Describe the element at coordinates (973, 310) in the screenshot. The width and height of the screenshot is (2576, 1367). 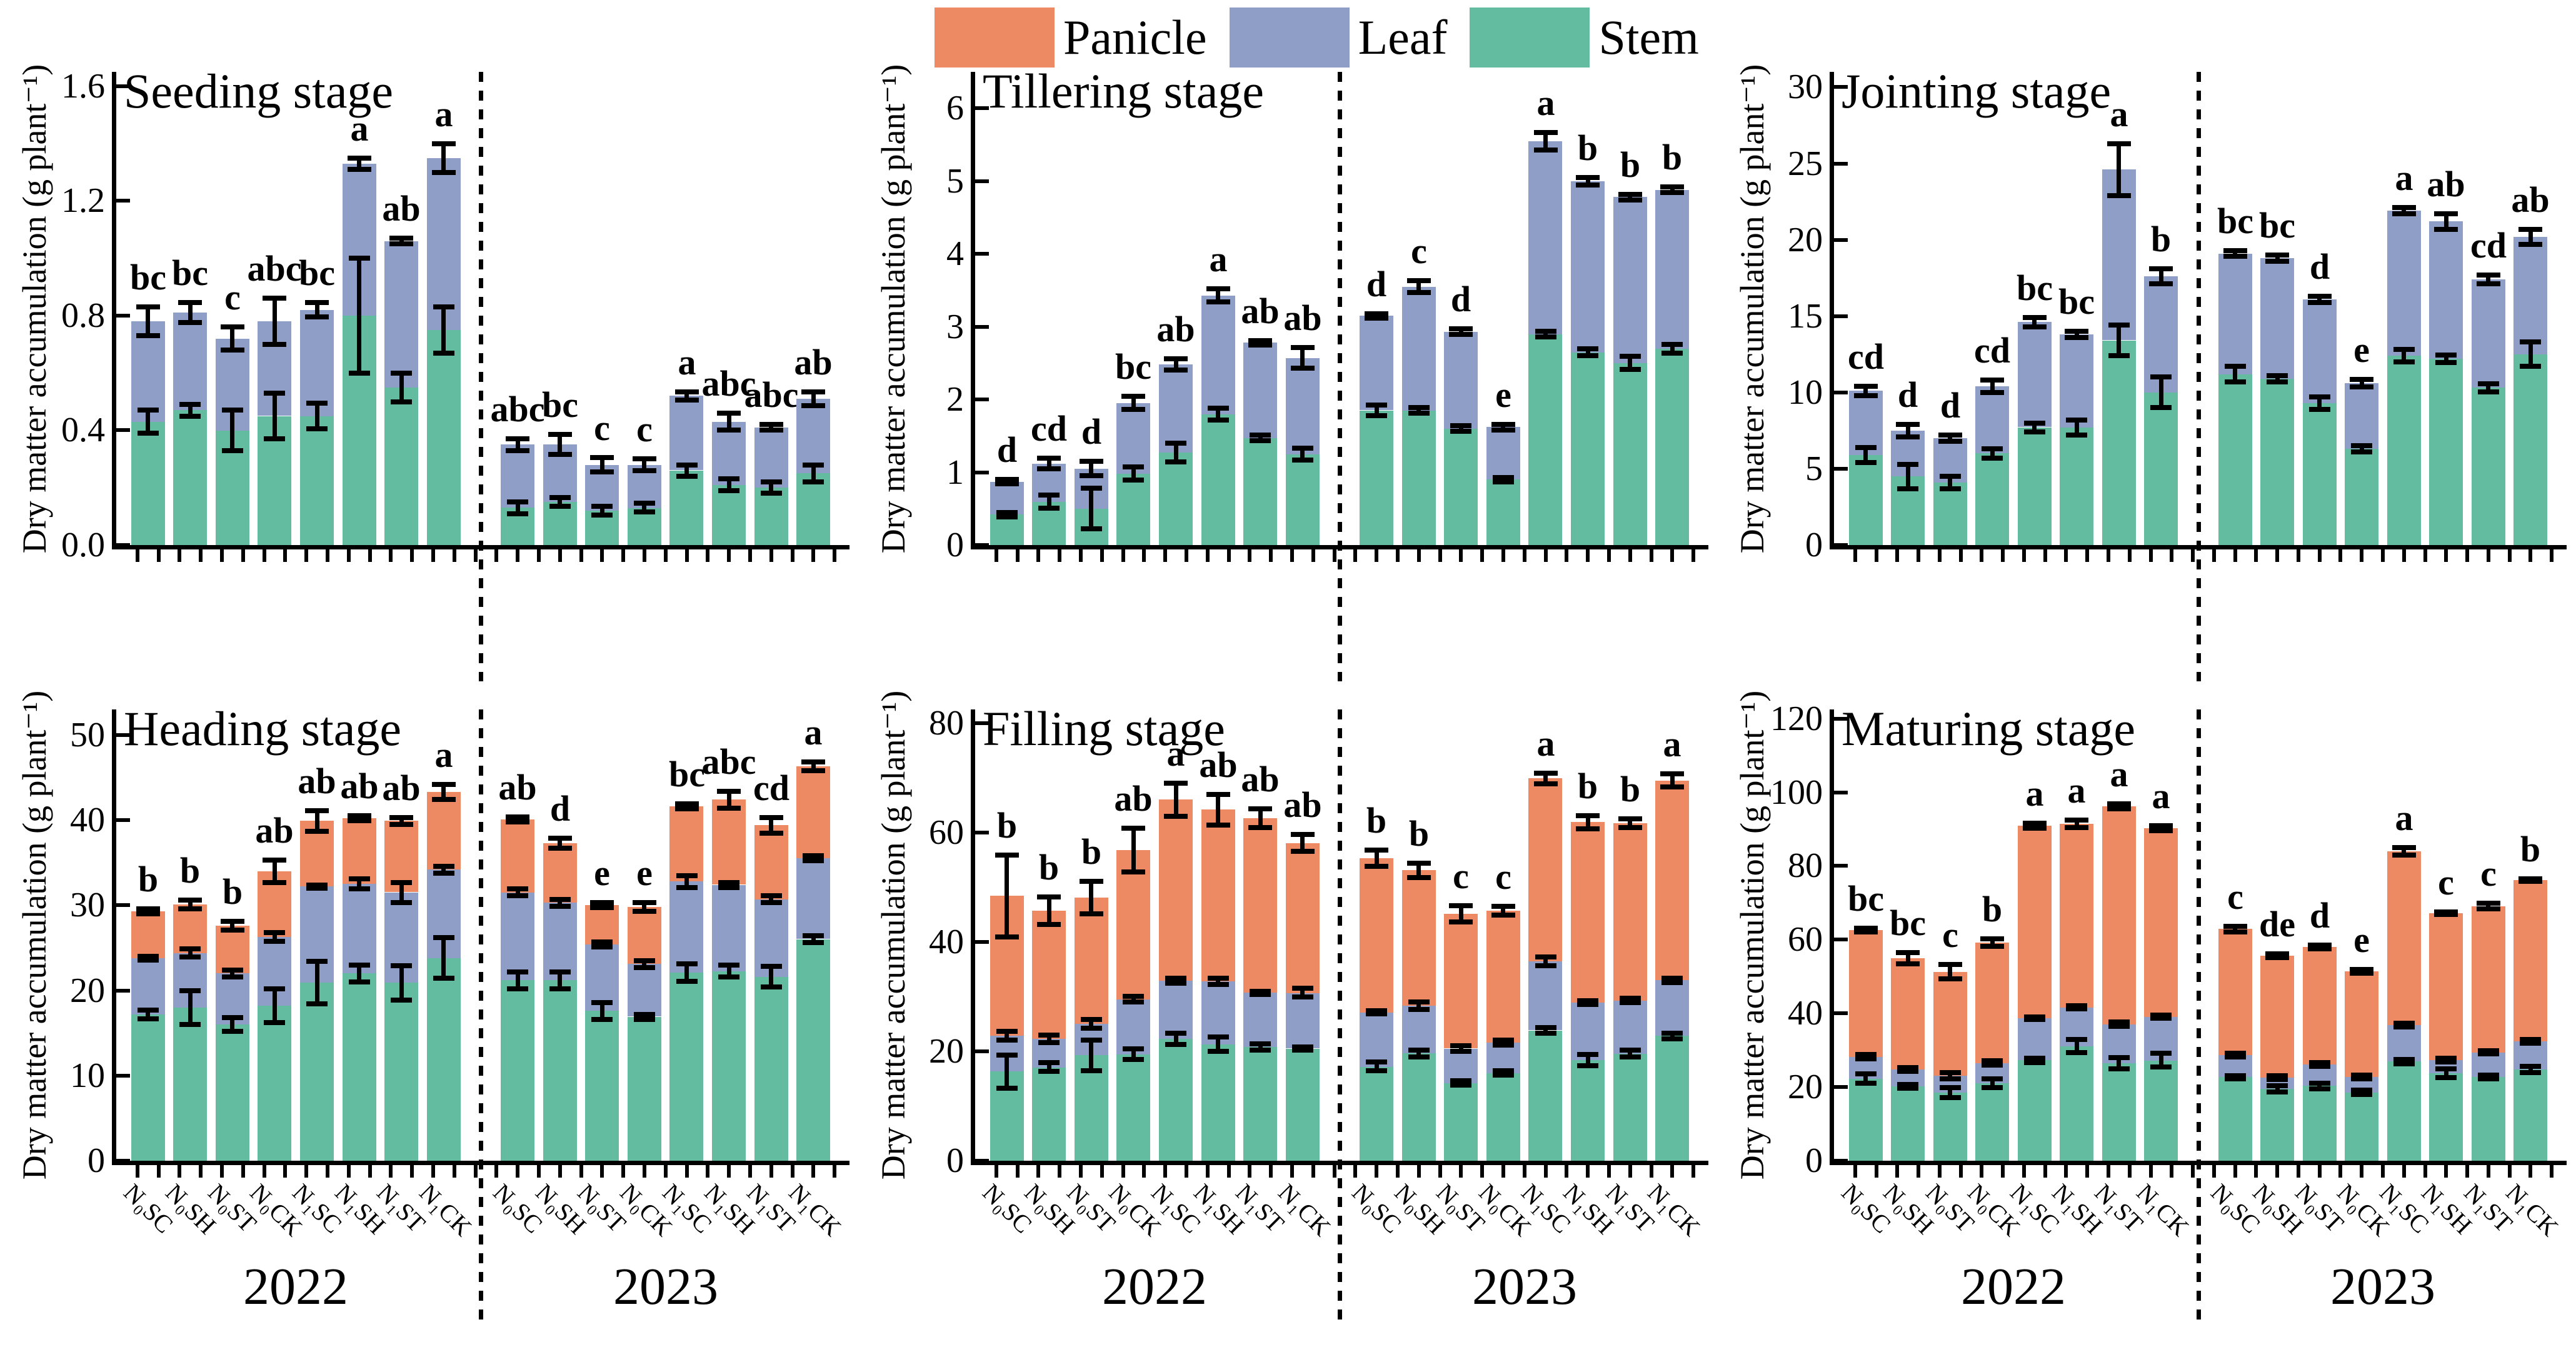
I see `y-axis-line` at that location.